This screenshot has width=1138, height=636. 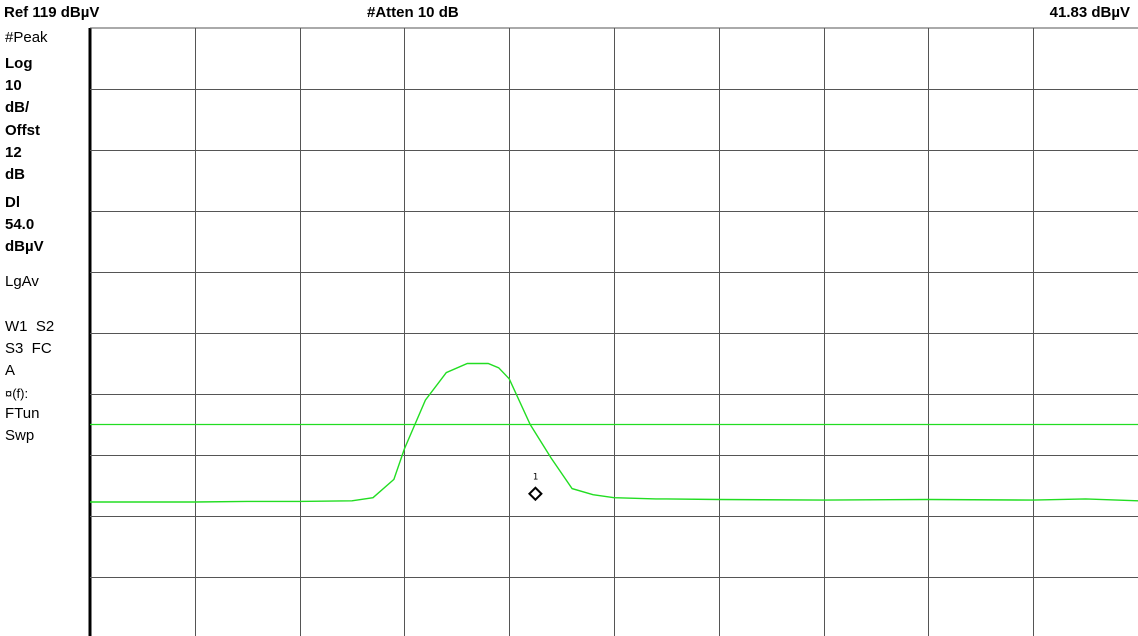 What do you see at coordinates (22, 413) in the screenshot?
I see `function-value-label: FTun` at bounding box center [22, 413].